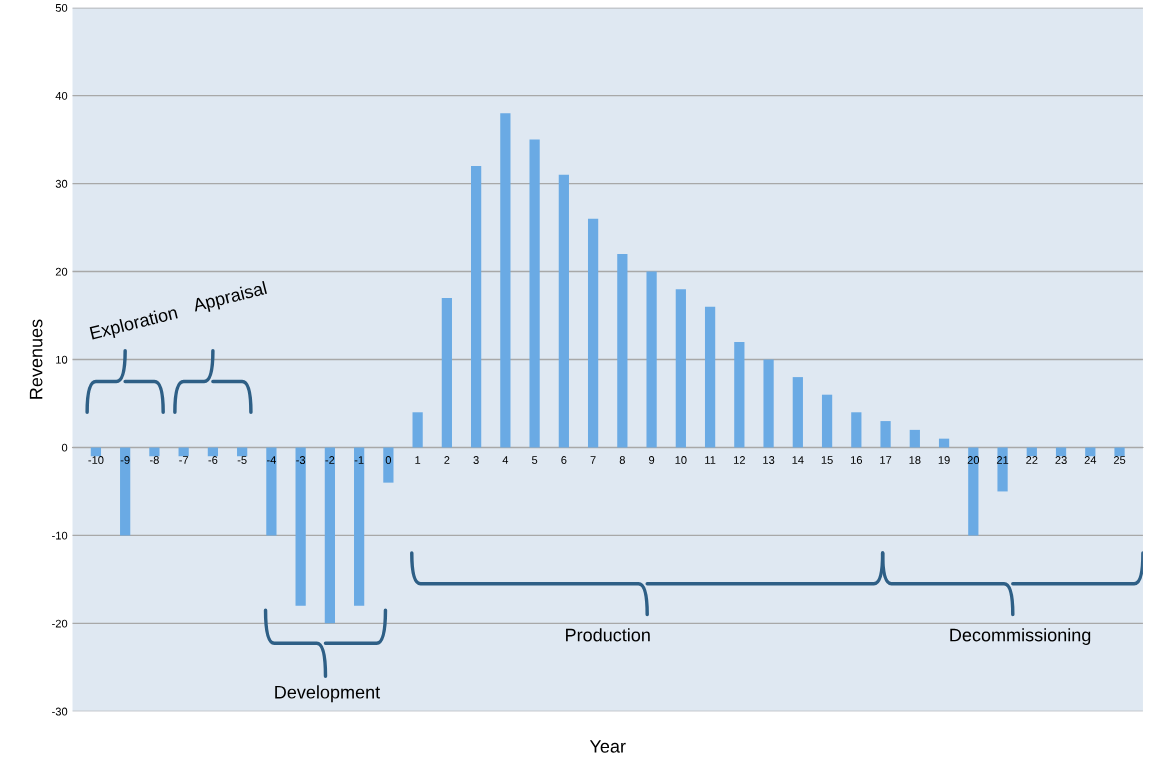 The width and height of the screenshot is (1151, 769). What do you see at coordinates (798, 460) in the screenshot?
I see `x-tick-label: 14` at bounding box center [798, 460].